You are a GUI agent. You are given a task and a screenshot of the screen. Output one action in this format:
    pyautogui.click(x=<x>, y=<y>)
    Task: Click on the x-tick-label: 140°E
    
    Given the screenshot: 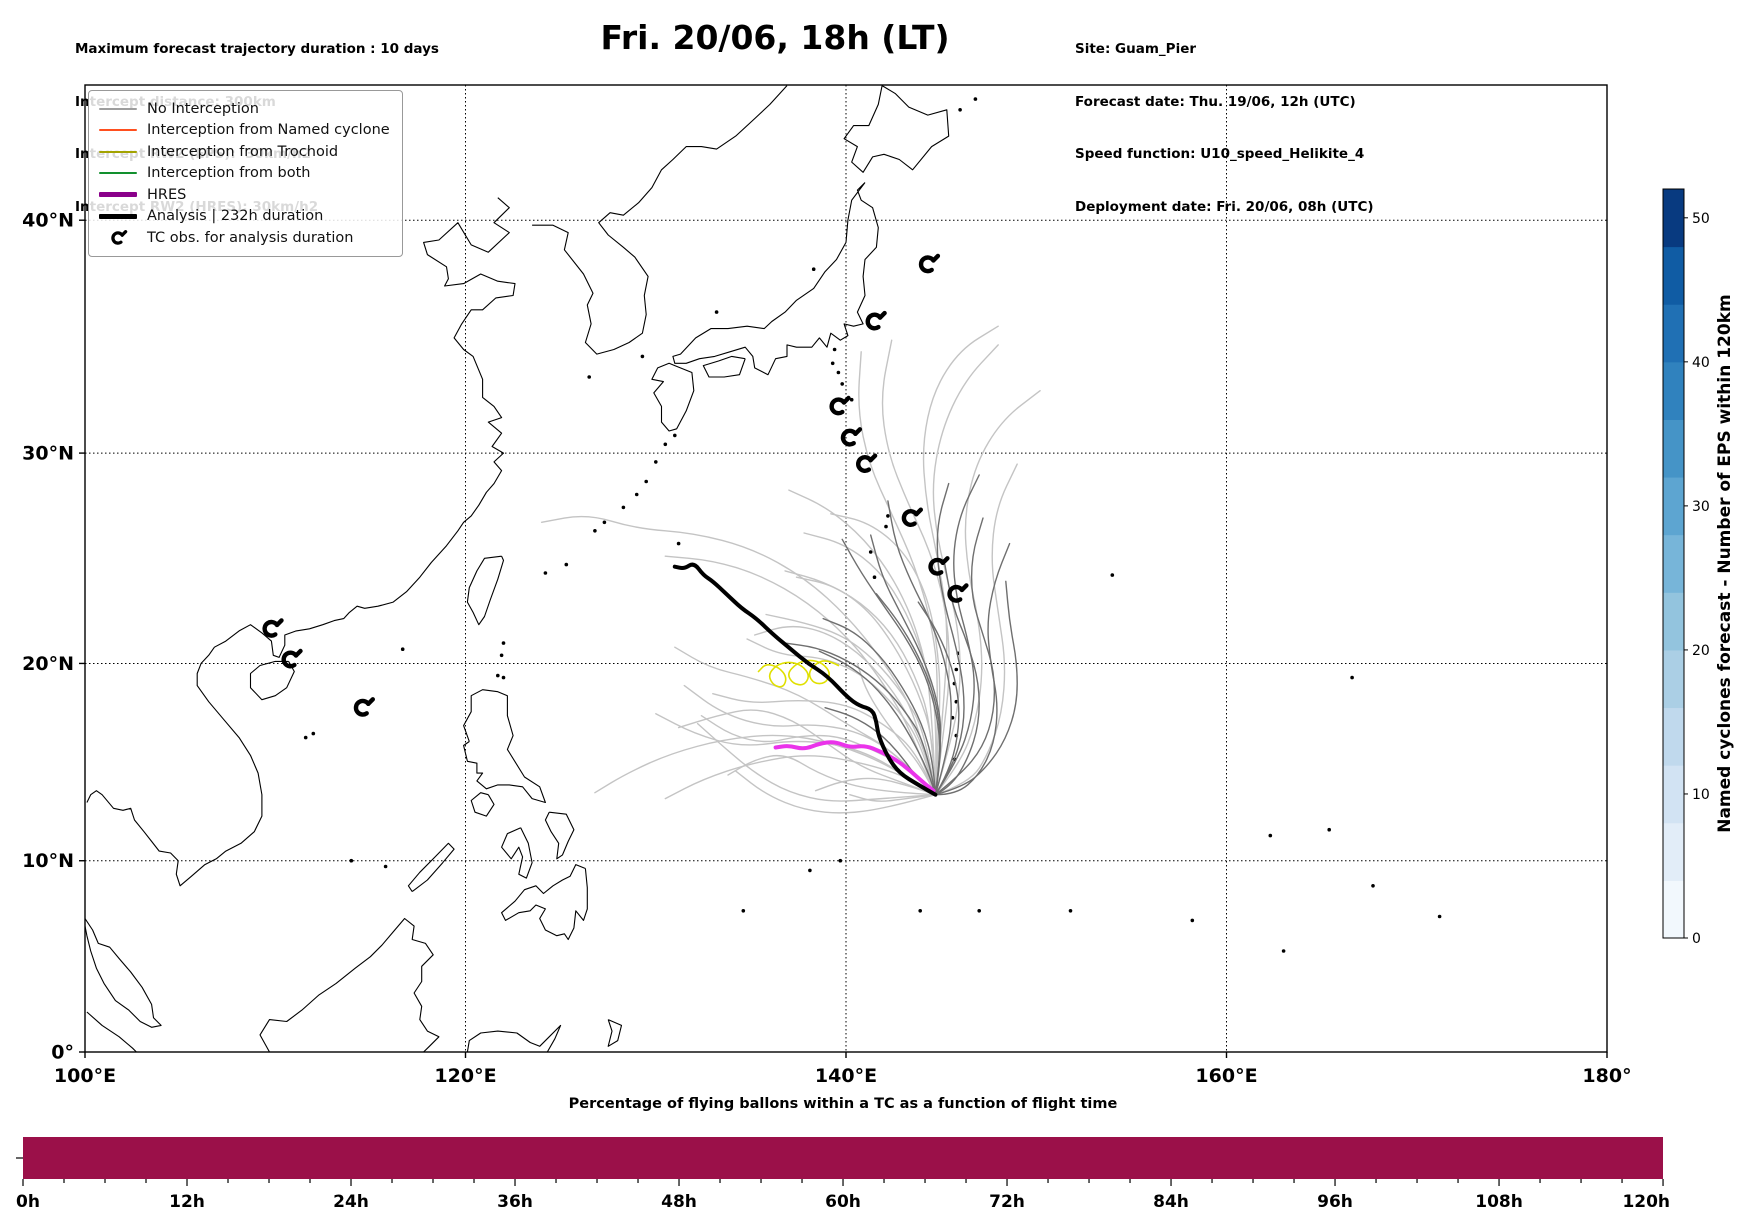 What is the action you would take?
    pyautogui.click(x=846, y=1076)
    